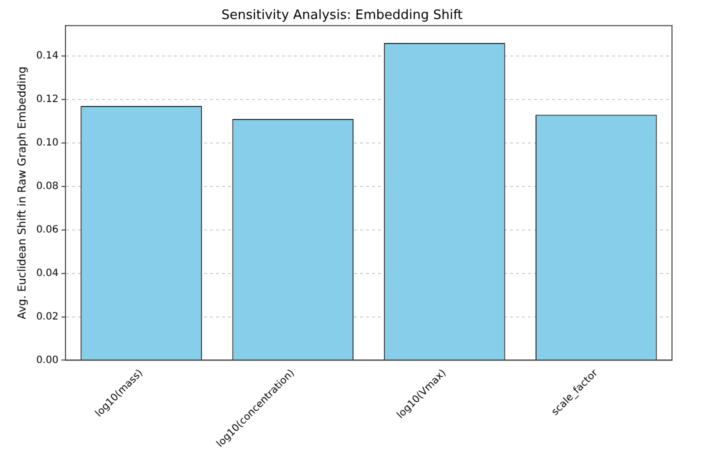 The height and width of the screenshot is (461, 706). Describe the element at coordinates (47, 360) in the screenshot. I see `y-tick-label: 0.00` at that location.